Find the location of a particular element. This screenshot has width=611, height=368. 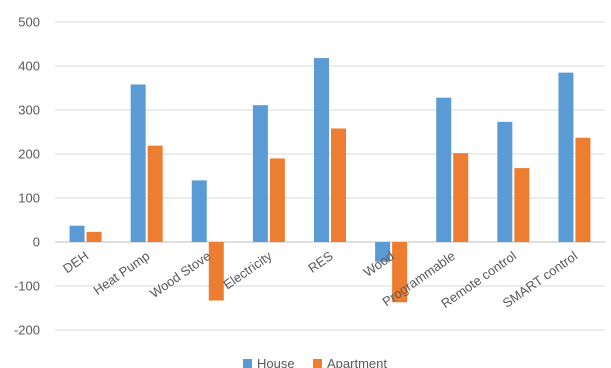

y-axis-tick-labels: -200 -100 0 100 200 300 400 500 is located at coordinates (27, 176).